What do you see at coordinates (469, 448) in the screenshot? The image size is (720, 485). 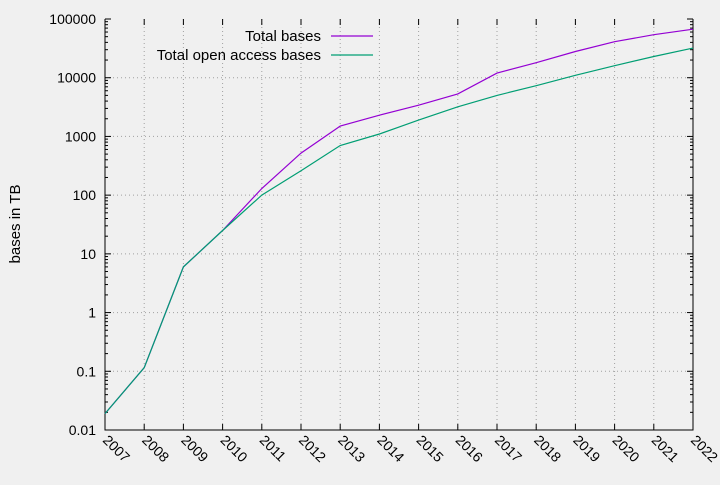 I see `x-tick-label: 2016` at bounding box center [469, 448].